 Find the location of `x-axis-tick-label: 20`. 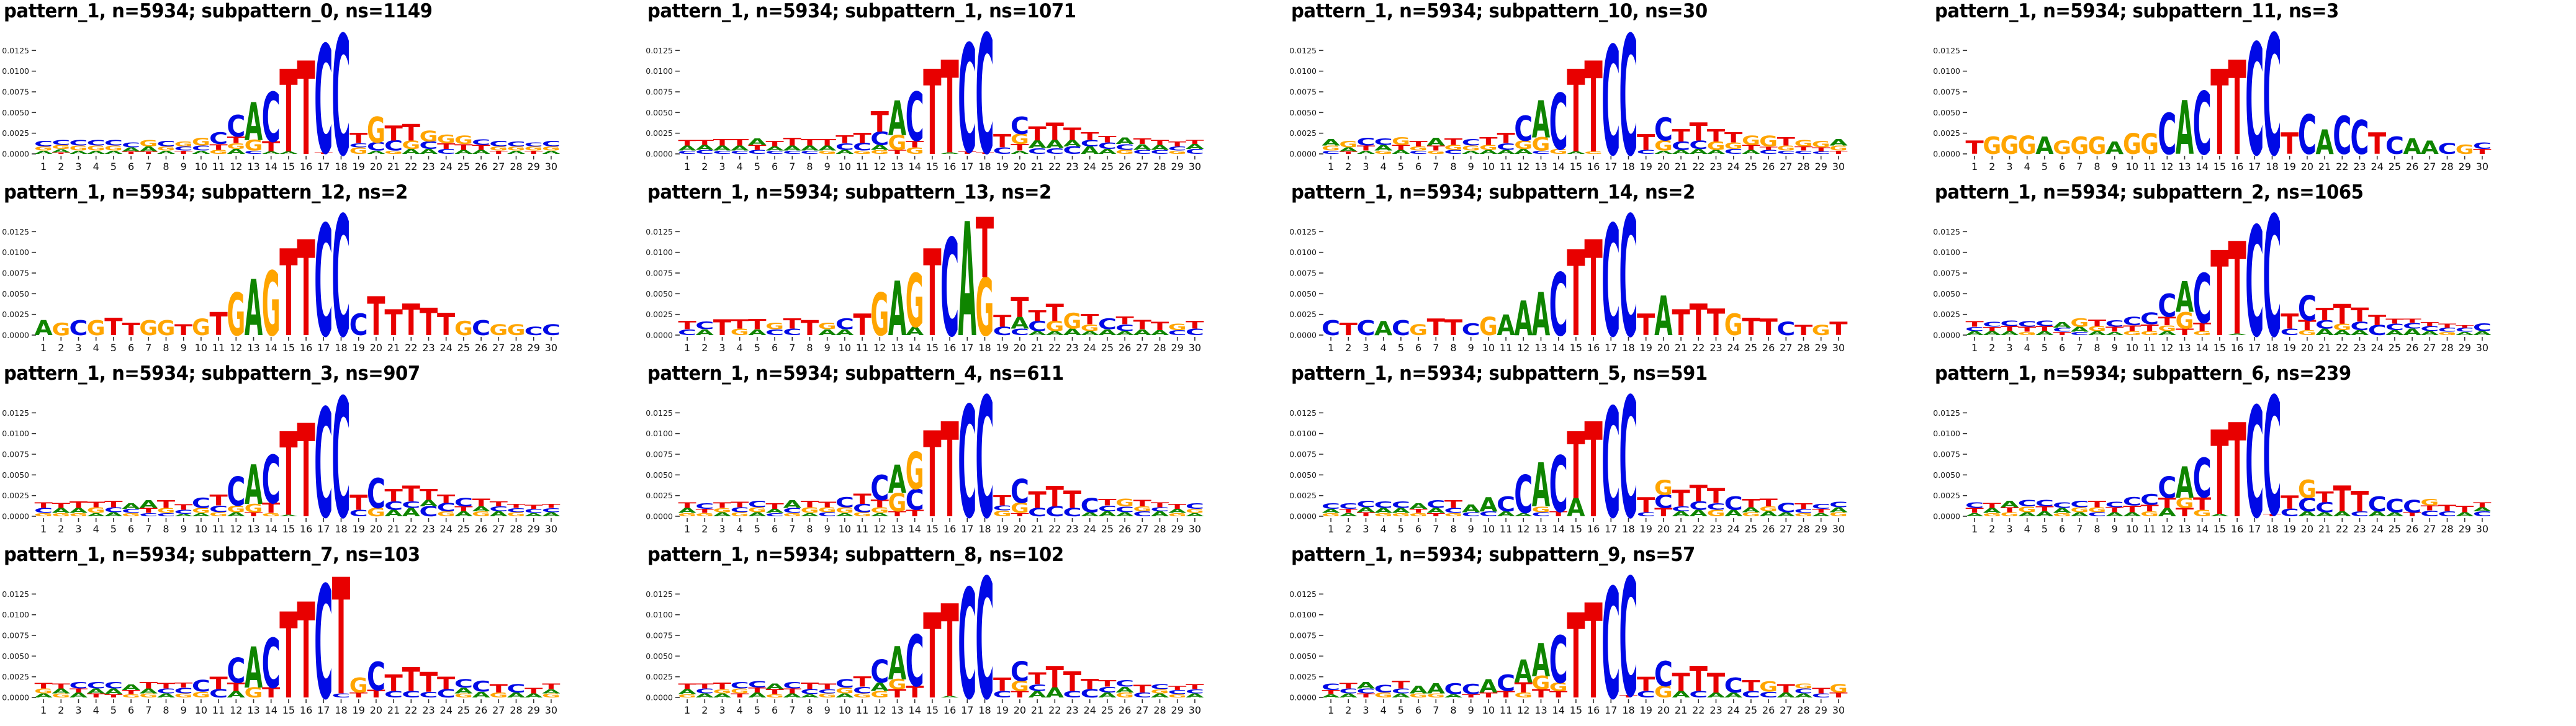

x-axis-tick-label: 20 is located at coordinates (2307, 529).